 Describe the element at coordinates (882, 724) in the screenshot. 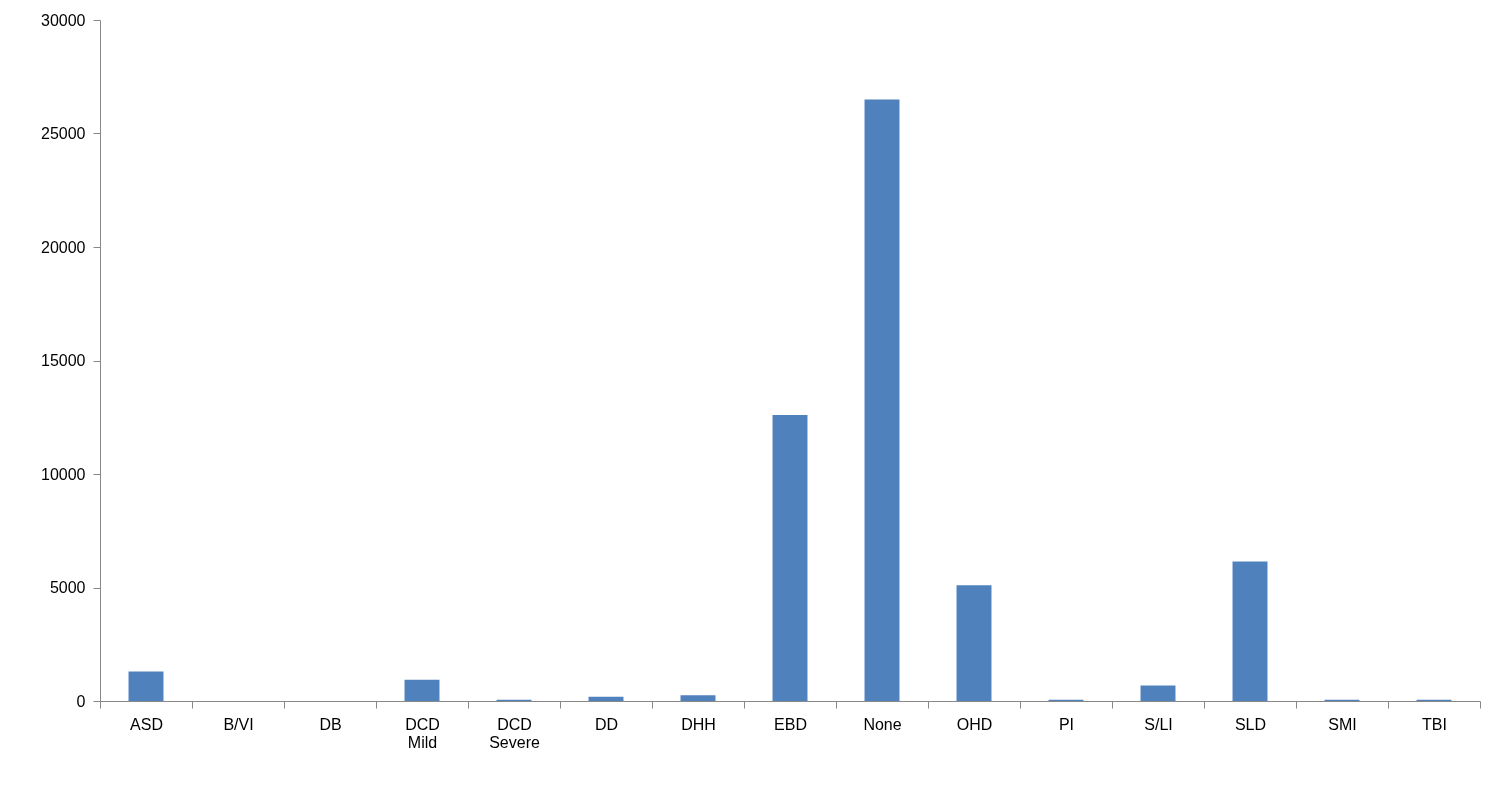

I see `x-tick-label: None` at that location.